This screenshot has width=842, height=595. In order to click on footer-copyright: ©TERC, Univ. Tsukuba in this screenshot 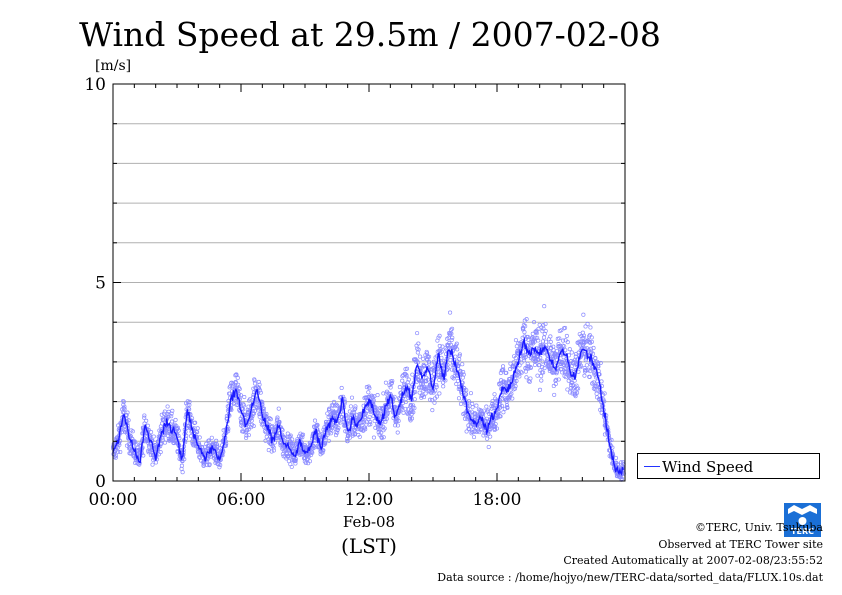, I will do `click(758, 527)`.